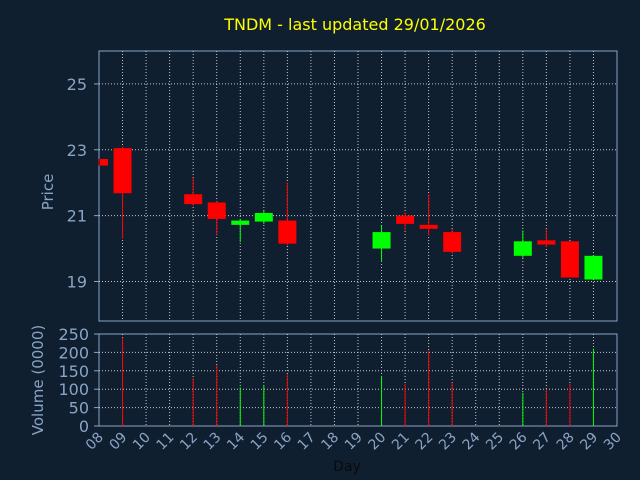 This screenshot has width=640, height=480. Describe the element at coordinates (213, 442) in the screenshot. I see `x-tick-label: 13` at that location.